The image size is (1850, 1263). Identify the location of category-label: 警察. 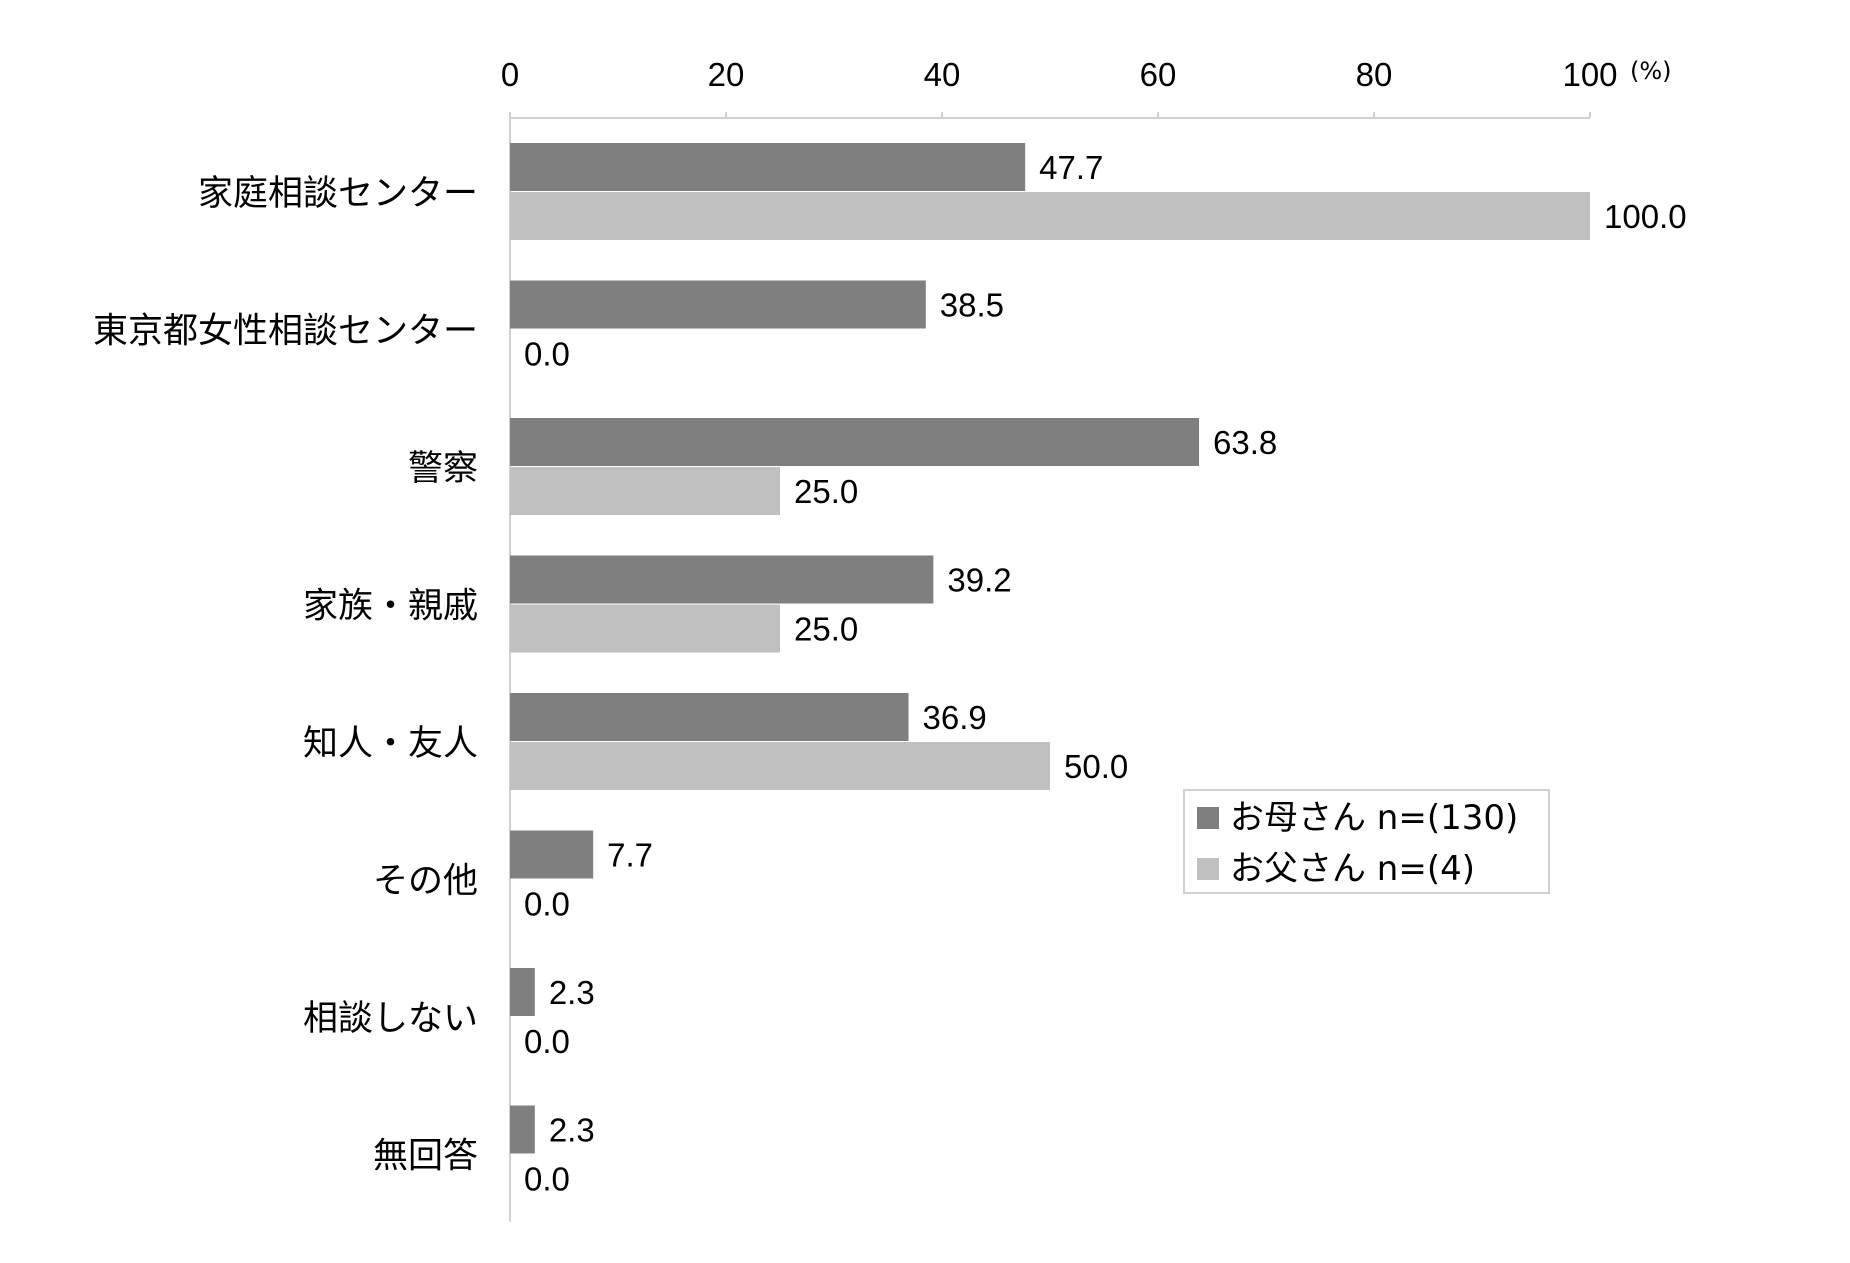
(443, 469).